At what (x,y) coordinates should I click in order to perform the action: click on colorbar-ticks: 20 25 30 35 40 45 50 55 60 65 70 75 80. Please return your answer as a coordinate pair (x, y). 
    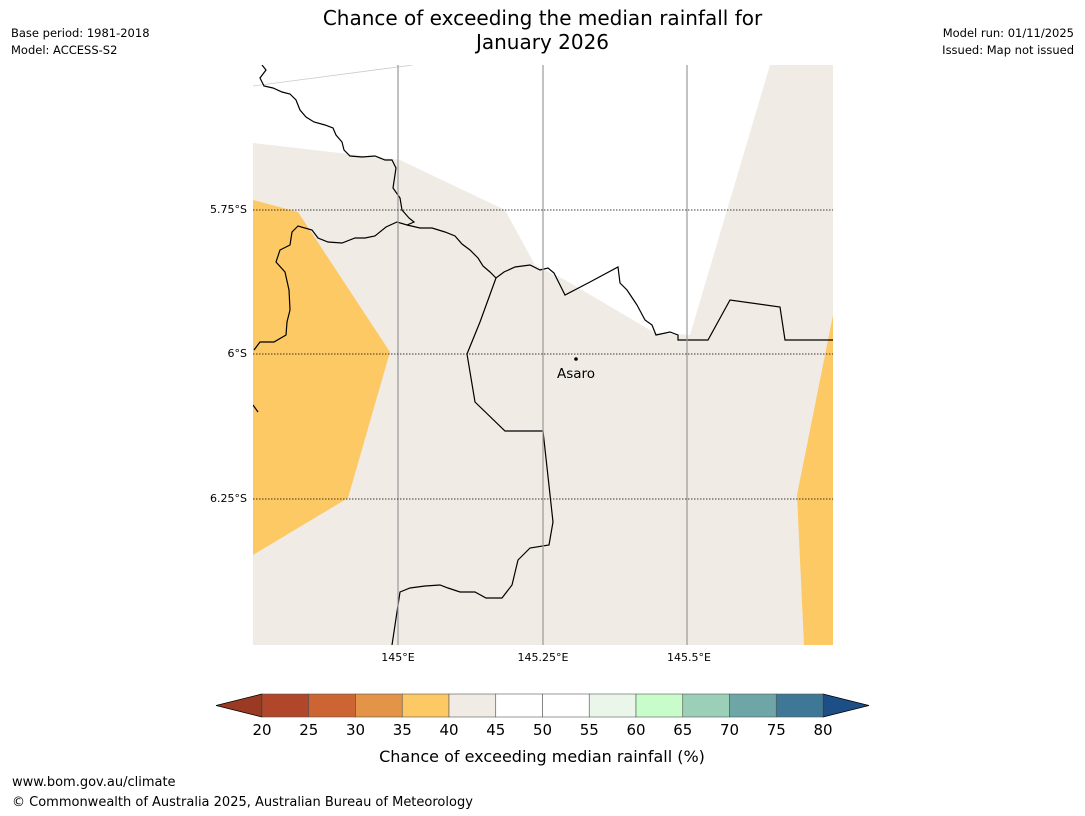
    Looking at the image, I should click on (542, 730).